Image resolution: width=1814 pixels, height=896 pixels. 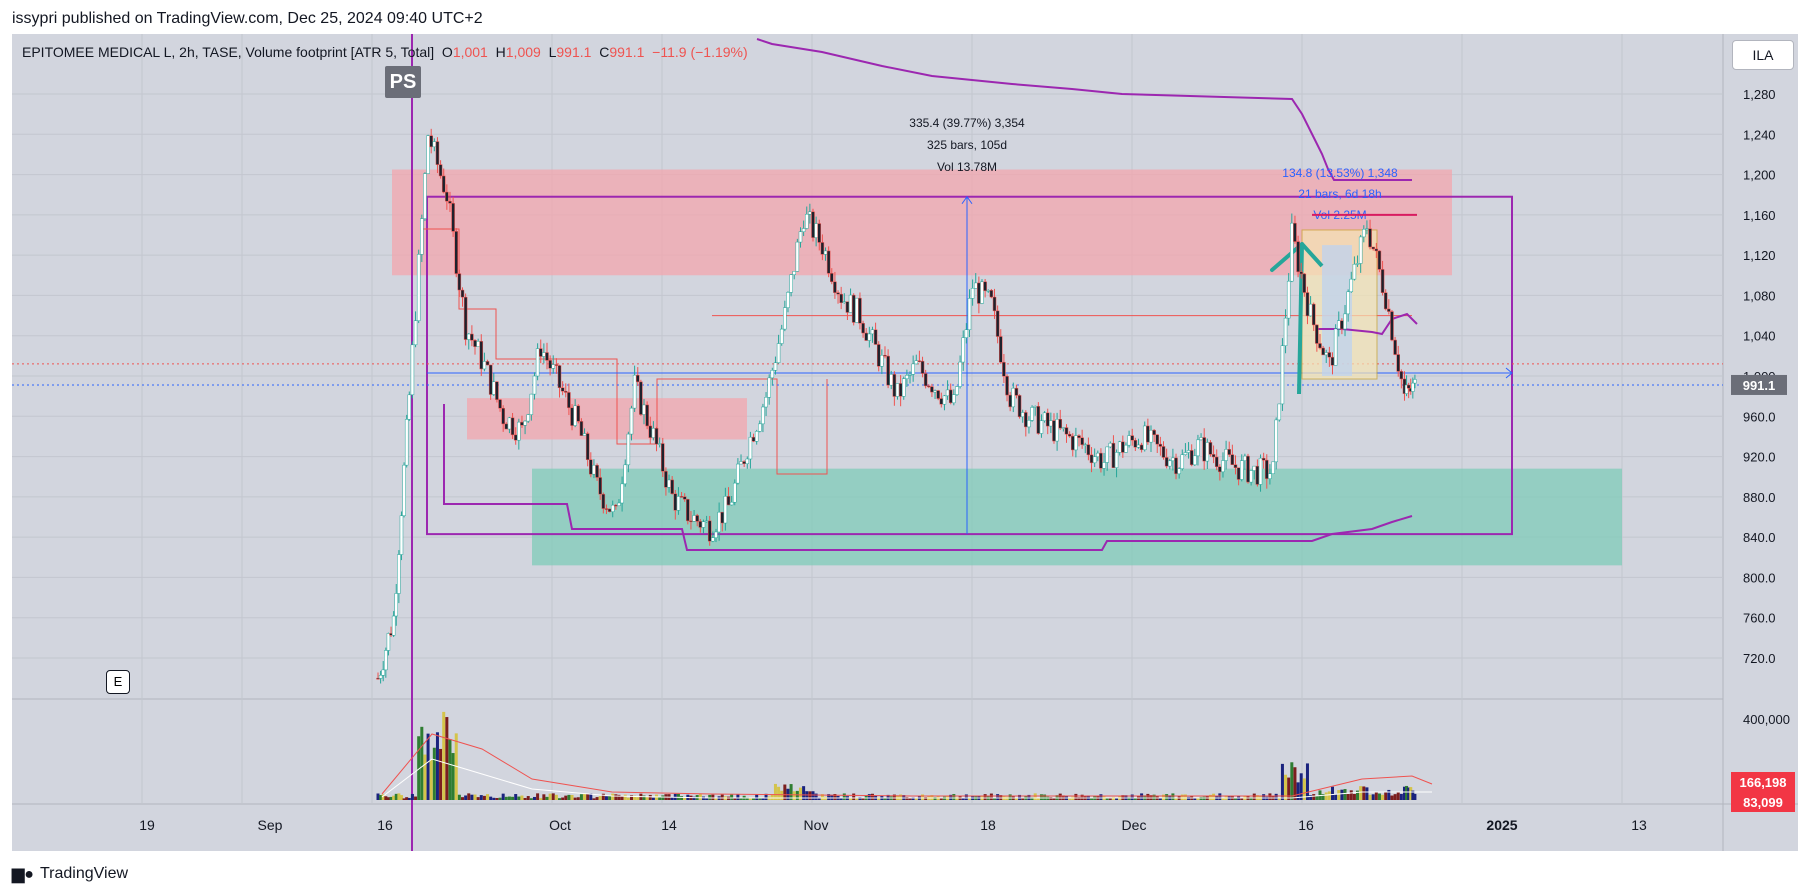 What do you see at coordinates (70, 874) in the screenshot?
I see `tradingview-logo: ▆● TradingView` at bounding box center [70, 874].